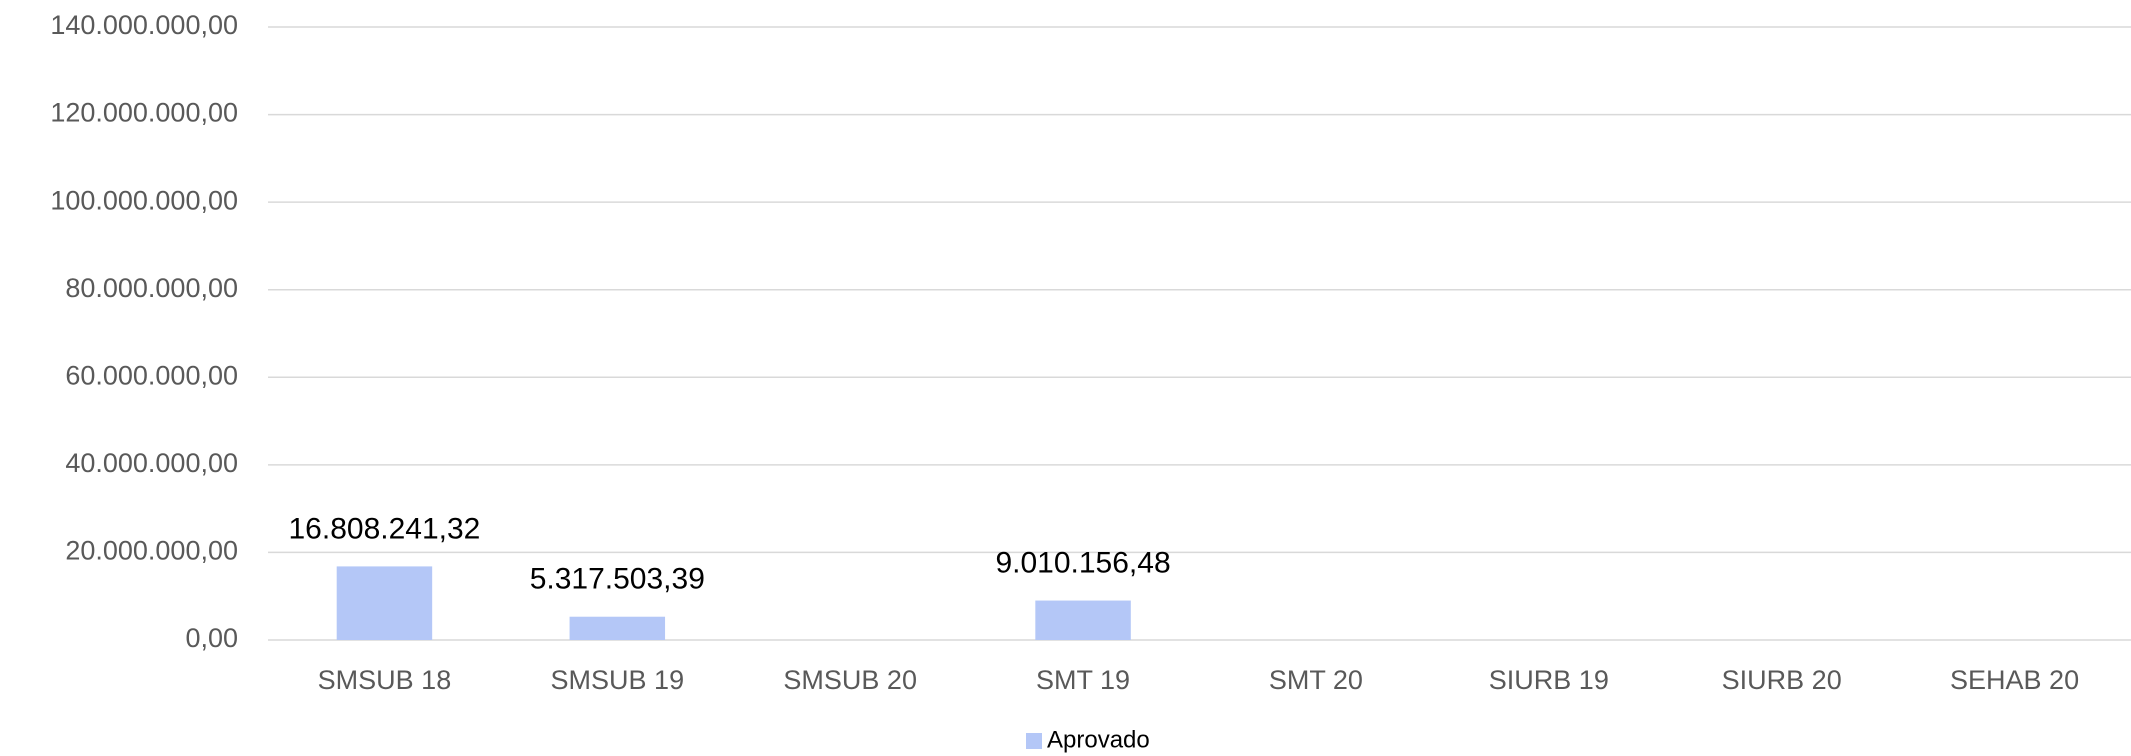  What do you see at coordinates (385, 528) in the screenshot?
I see `data-label: 16.808.241,32` at bounding box center [385, 528].